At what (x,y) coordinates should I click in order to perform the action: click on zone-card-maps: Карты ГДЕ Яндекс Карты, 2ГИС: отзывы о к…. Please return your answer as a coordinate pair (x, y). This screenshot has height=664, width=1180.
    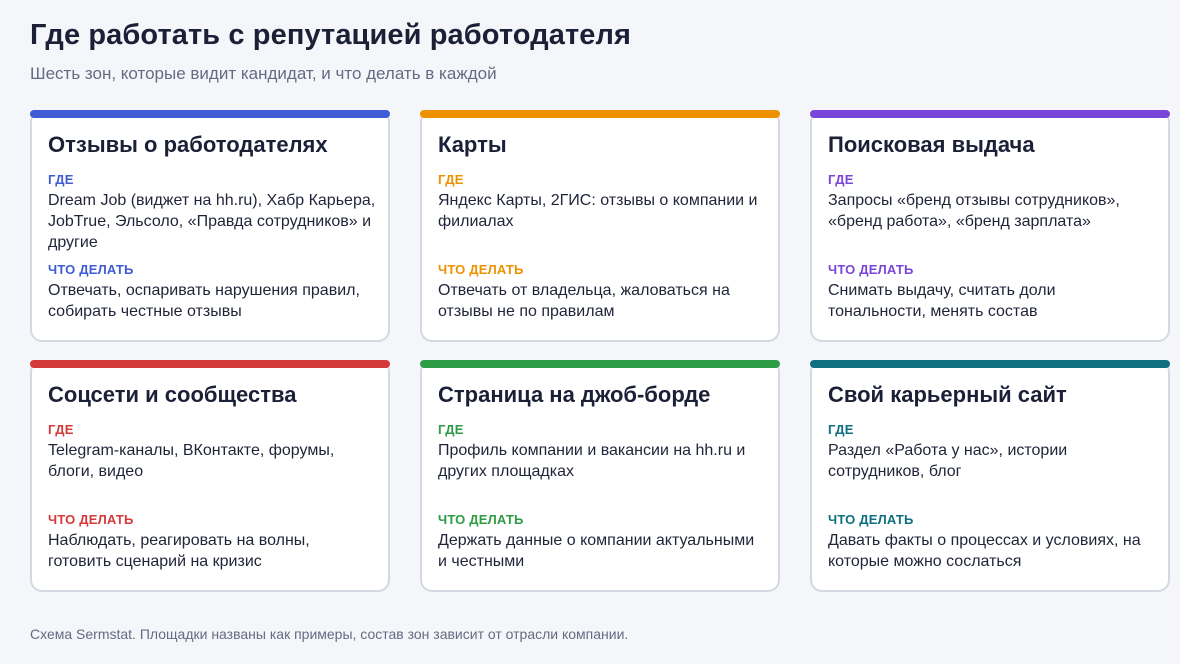
    Looking at the image, I should click on (600, 226).